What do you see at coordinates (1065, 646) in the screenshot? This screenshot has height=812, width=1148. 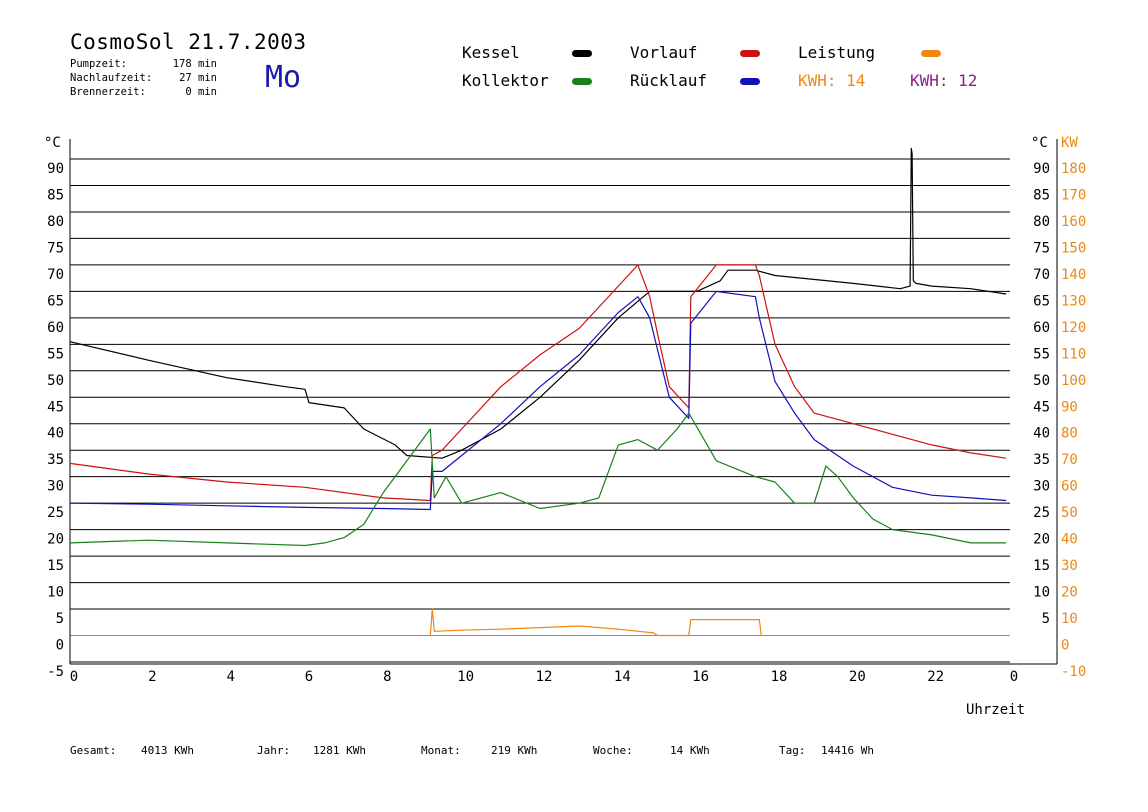 I see `y-tick-kw-0: 0` at bounding box center [1065, 646].